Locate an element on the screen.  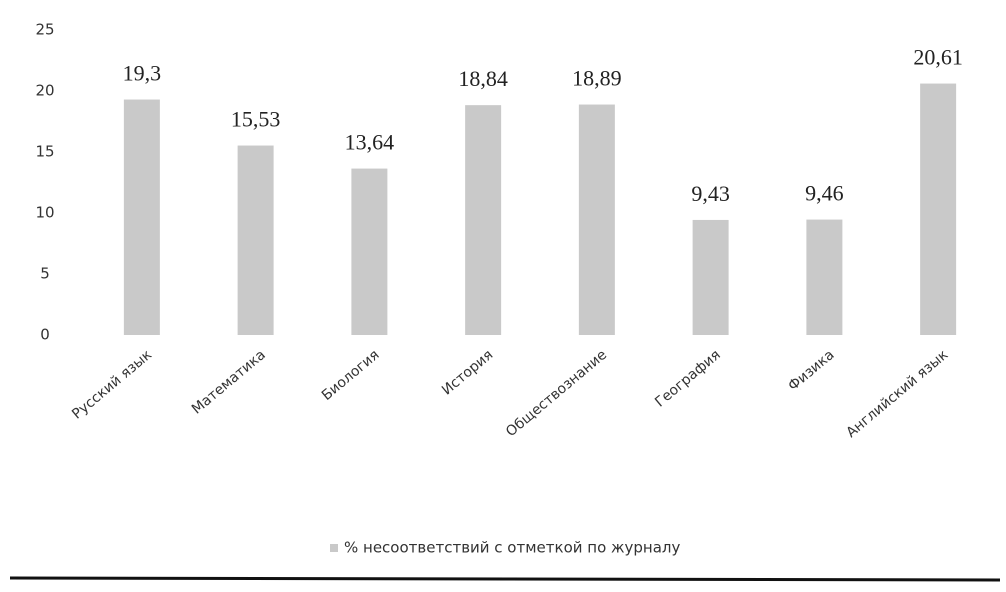
data-label: 18,84 is located at coordinates (483, 78).